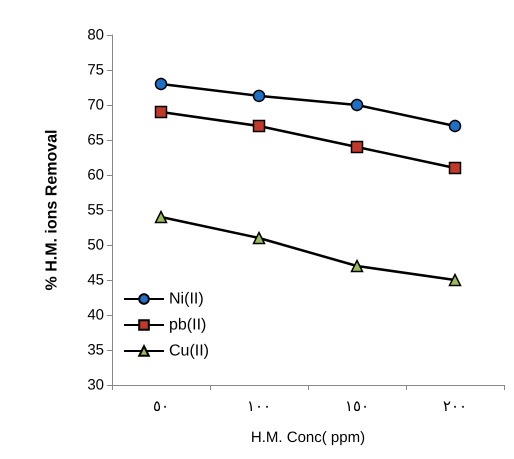 The image size is (514, 459). What do you see at coordinates (308, 437) in the screenshot?
I see `x-axis-title: H.M. Conc( ppm)` at bounding box center [308, 437].